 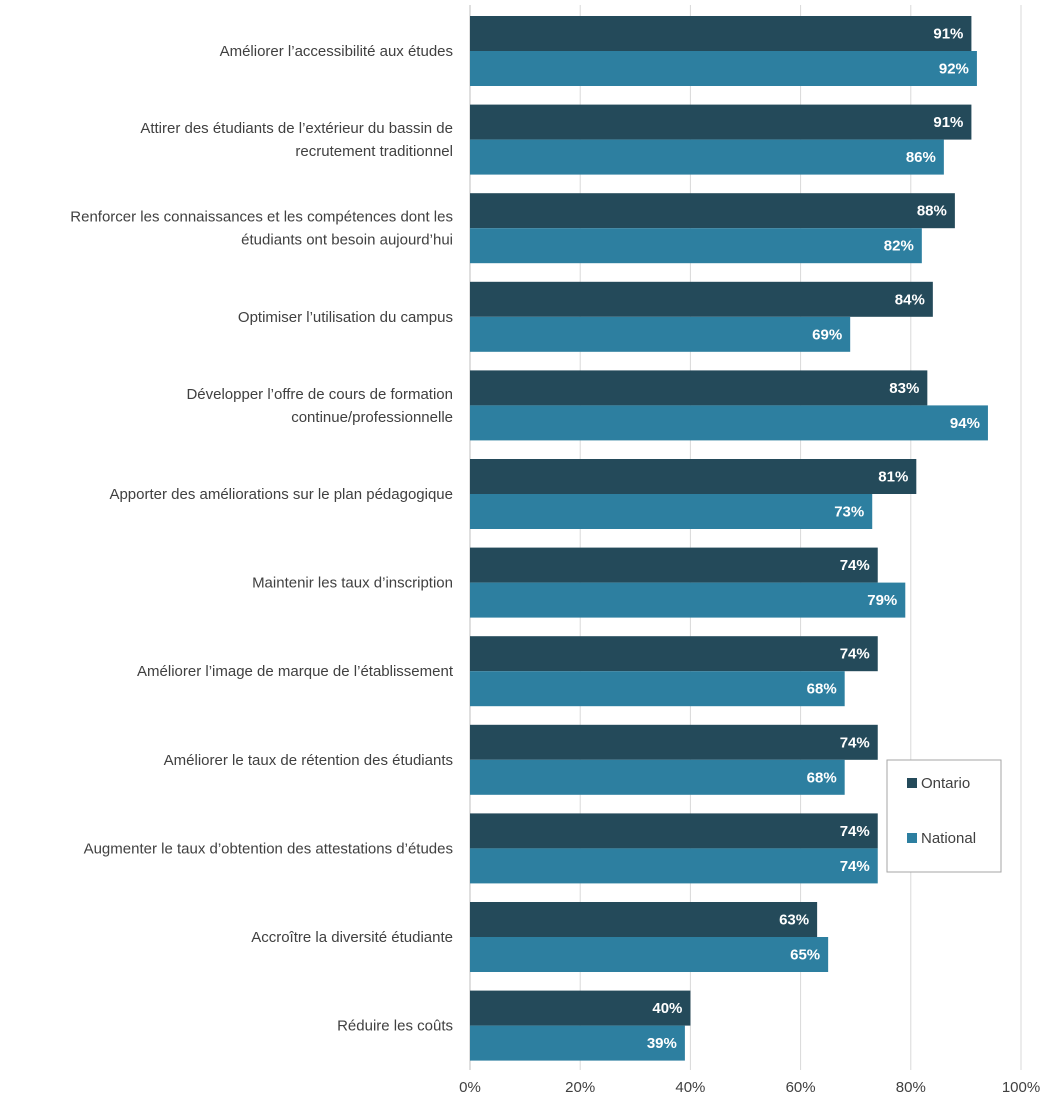 I want to click on data-label: 84%, so click(x=910, y=299).